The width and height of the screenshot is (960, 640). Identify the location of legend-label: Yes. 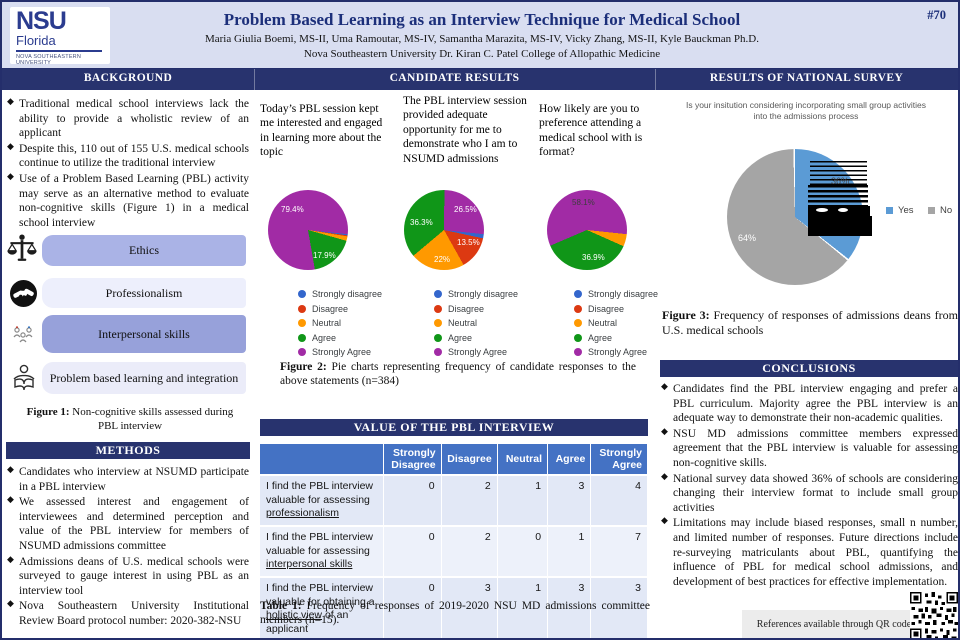
(906, 210).